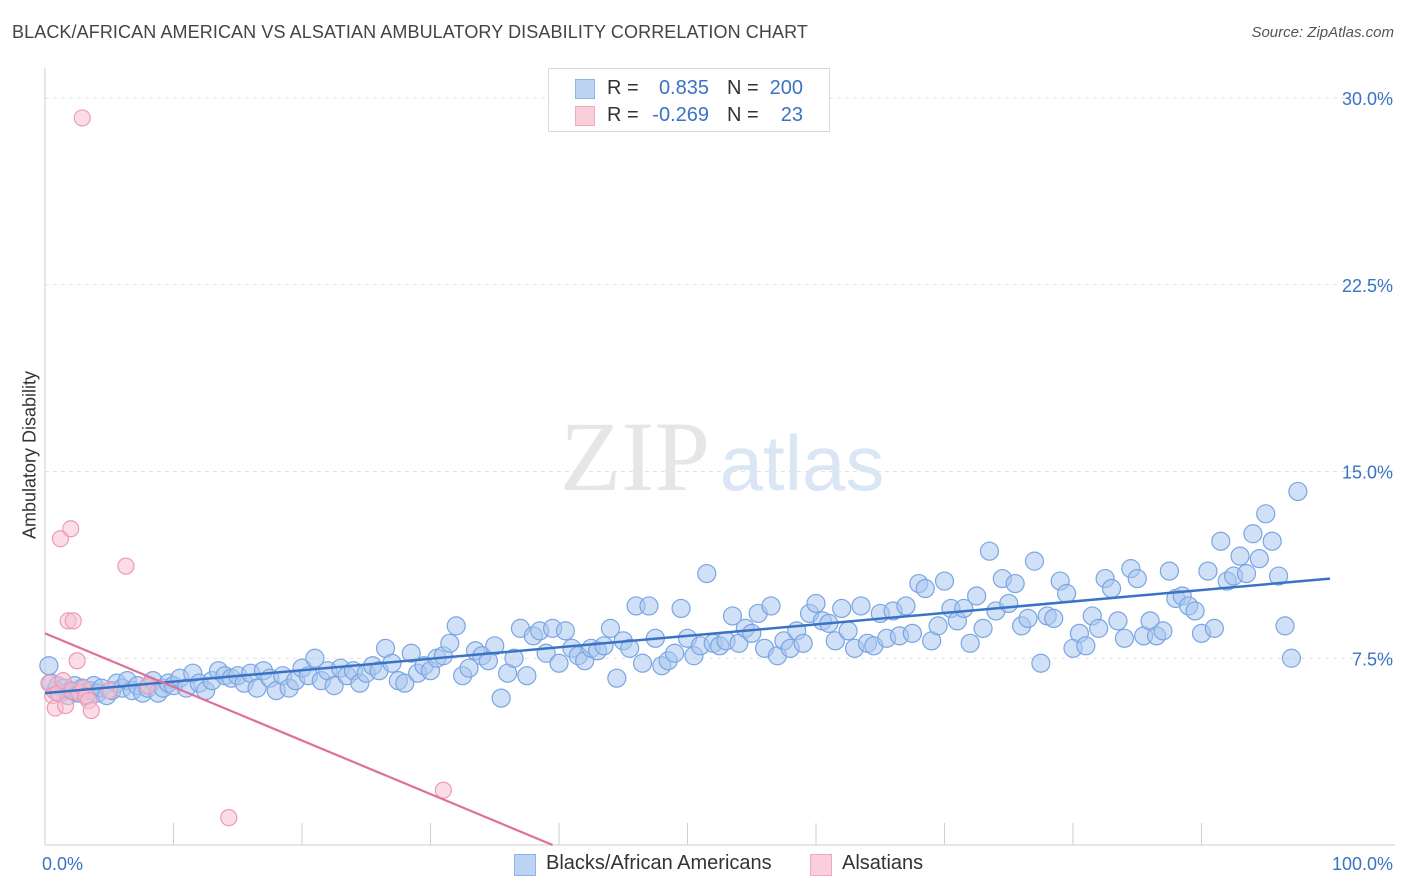  What do you see at coordinates (623, 88) in the screenshot?
I see `legend-r-label: R =` at bounding box center [623, 88].